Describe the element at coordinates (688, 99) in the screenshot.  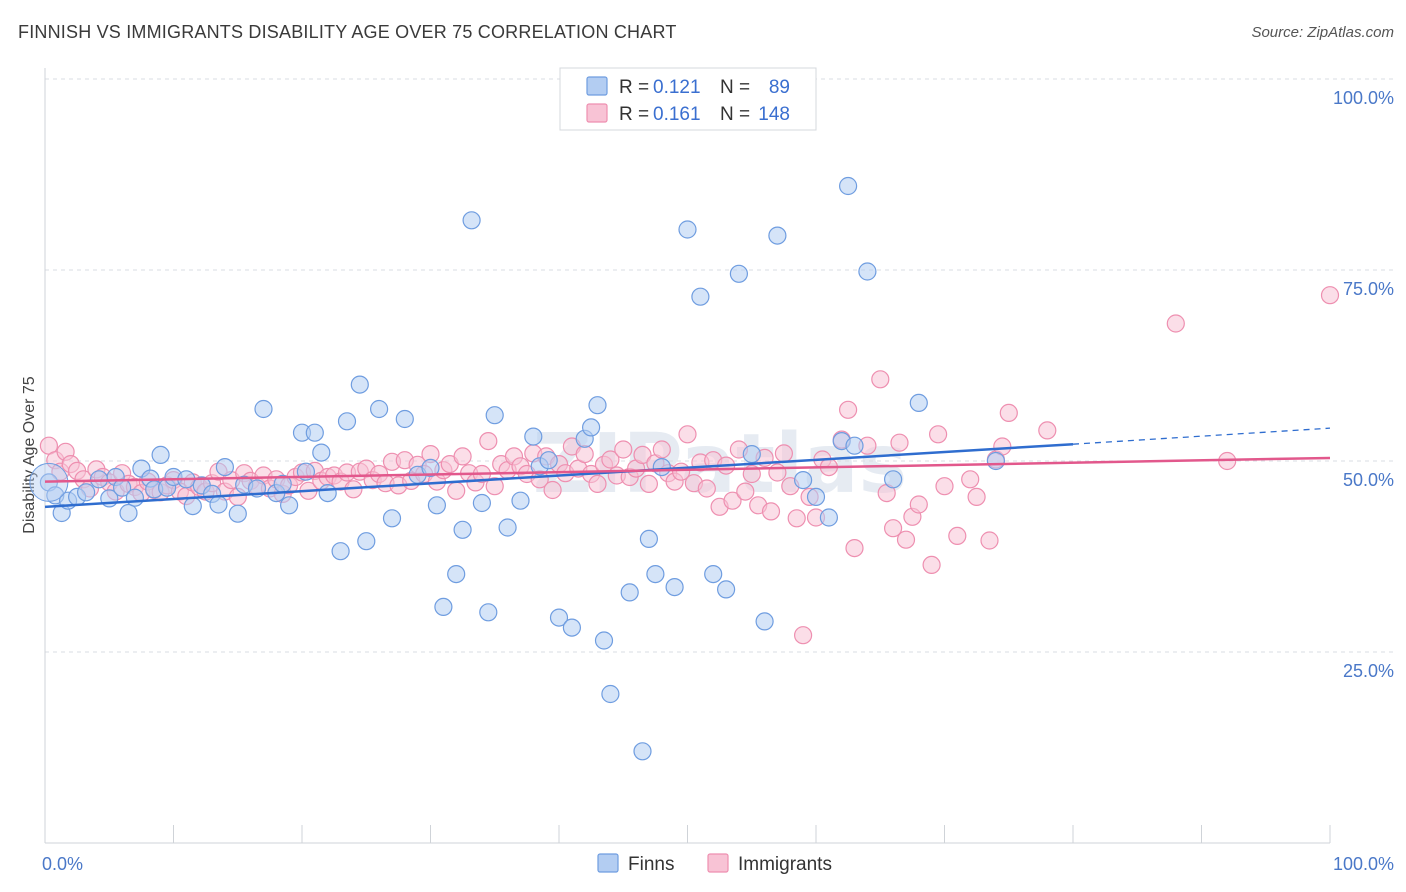
I see `legend: R = 0.121 N = 89 R = 0.161 N = 148` at that location.